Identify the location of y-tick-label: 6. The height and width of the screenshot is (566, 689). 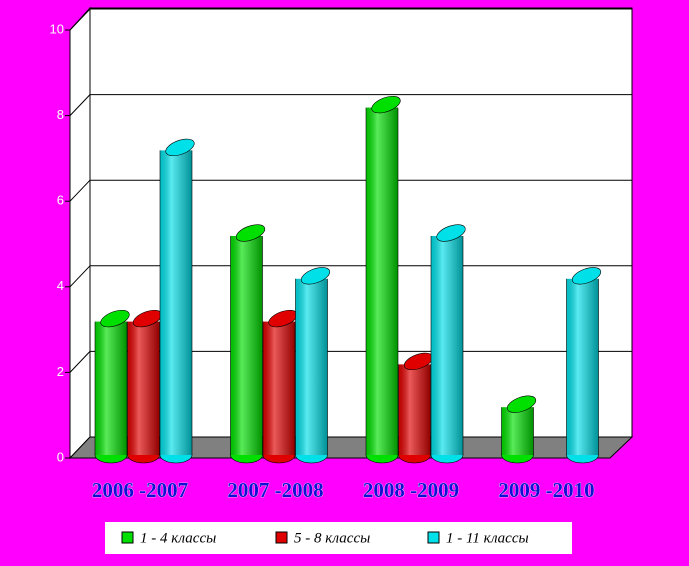
(60, 200).